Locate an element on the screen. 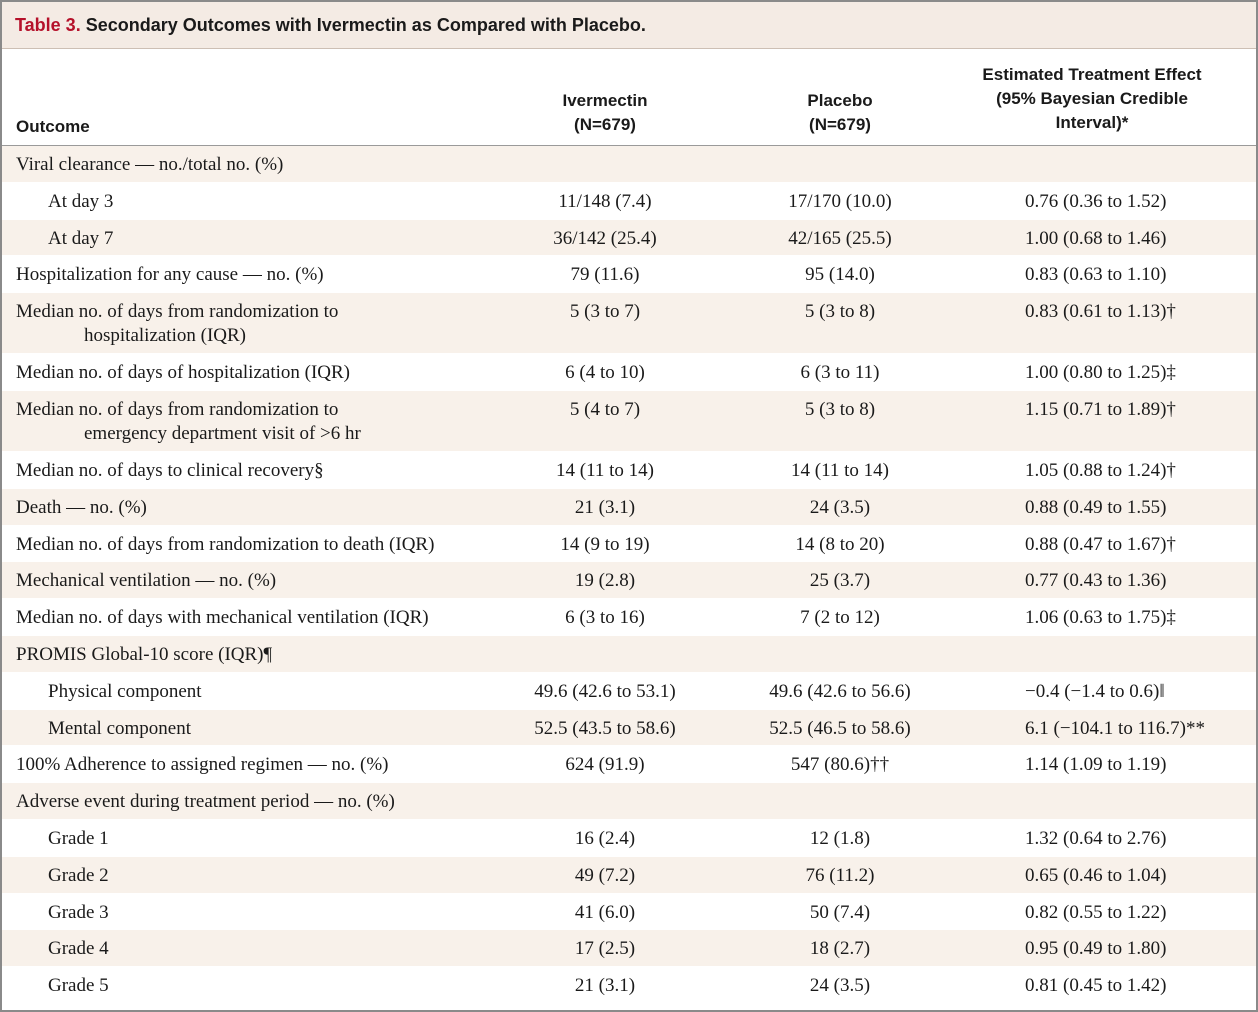 The height and width of the screenshot is (1012, 1258). row-placebo-value: 18 (2.7) is located at coordinates (840, 949).